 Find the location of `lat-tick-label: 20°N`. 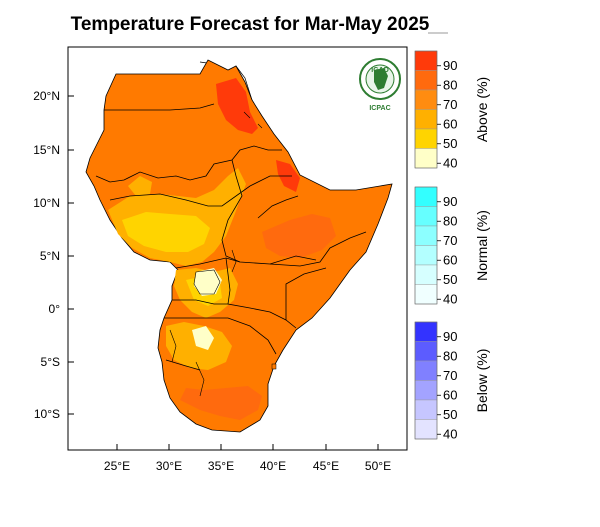

lat-tick-label: 20°N is located at coordinates (46, 96).